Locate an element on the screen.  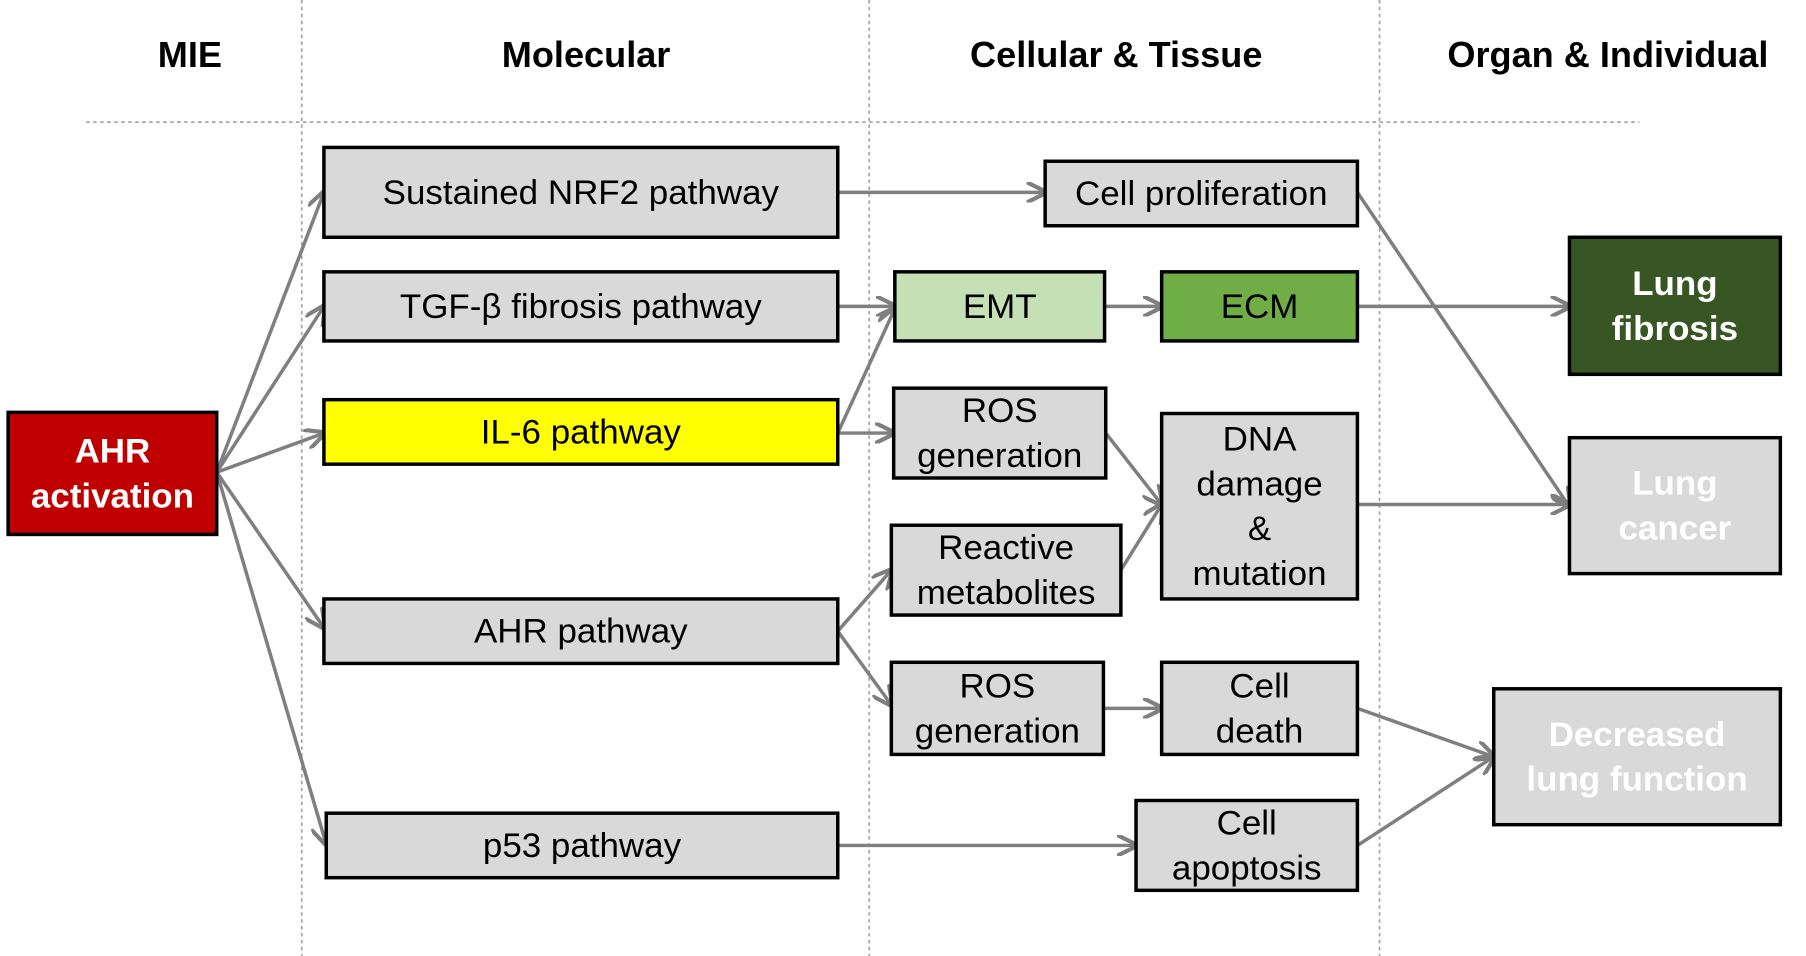
node-lung-cancer: Lung cancer is located at coordinates (1675, 505).